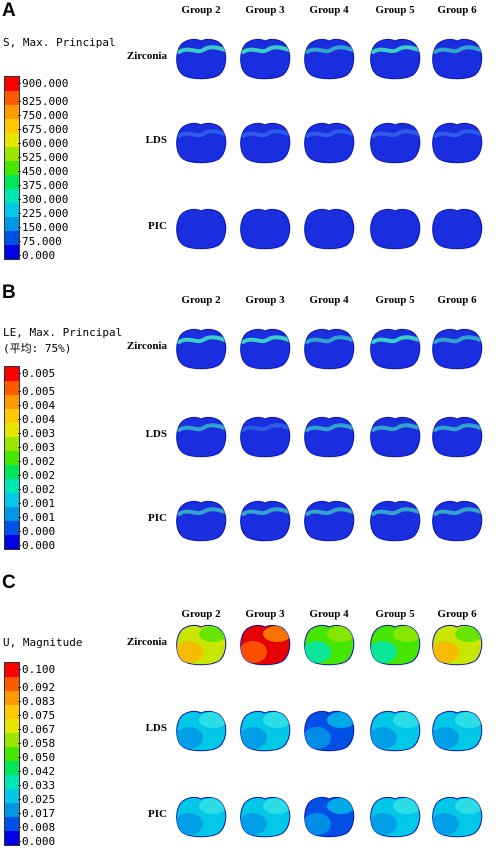 This screenshot has width=498, height=848. Describe the element at coordinates (43, 143) in the screenshot. I see `legend-value: 600.000` at that location.